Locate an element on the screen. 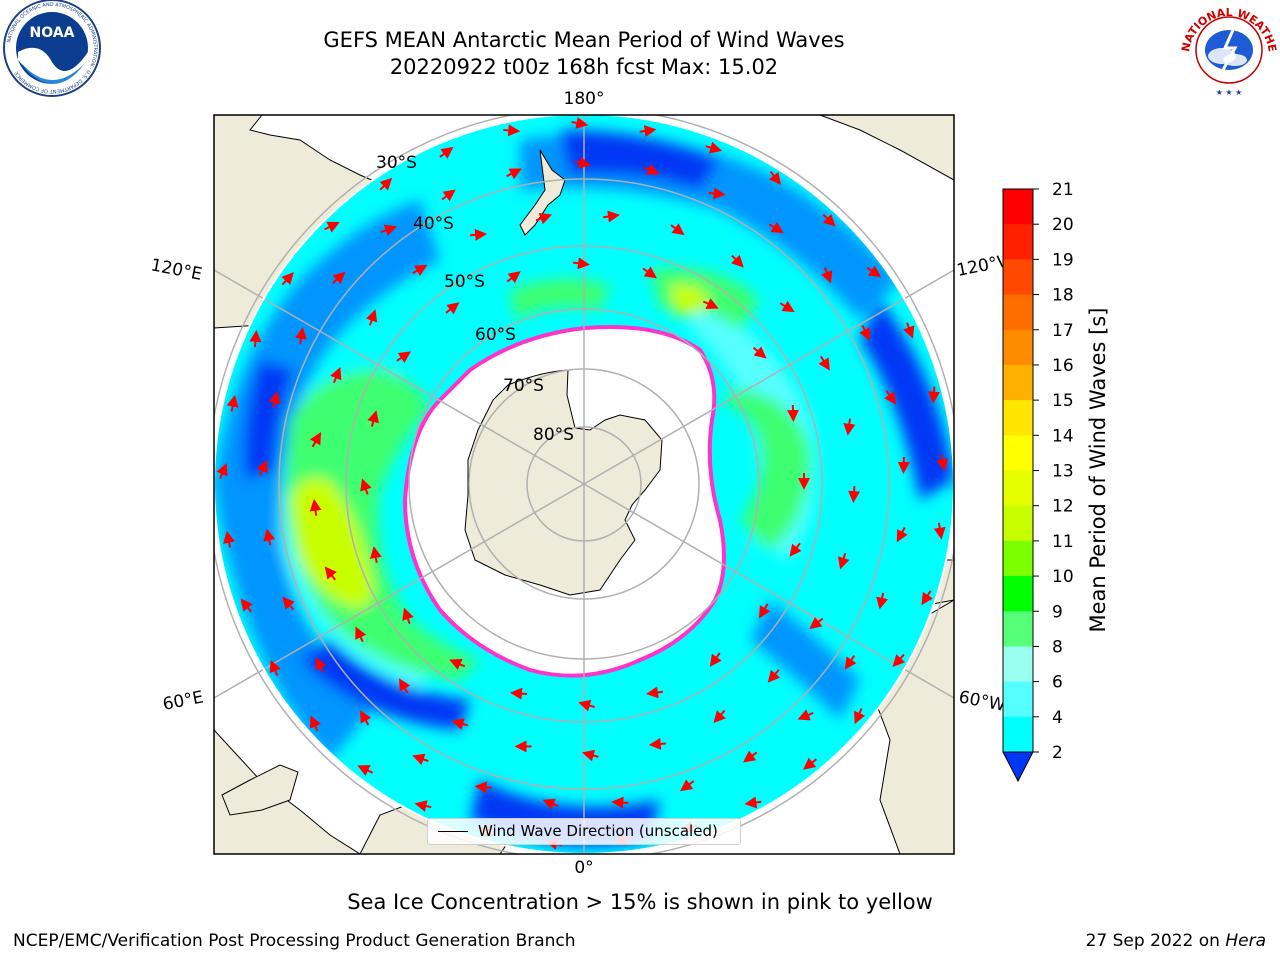 The height and width of the screenshot is (960, 1280). colorbar-tick-label: 17 is located at coordinates (1063, 331).